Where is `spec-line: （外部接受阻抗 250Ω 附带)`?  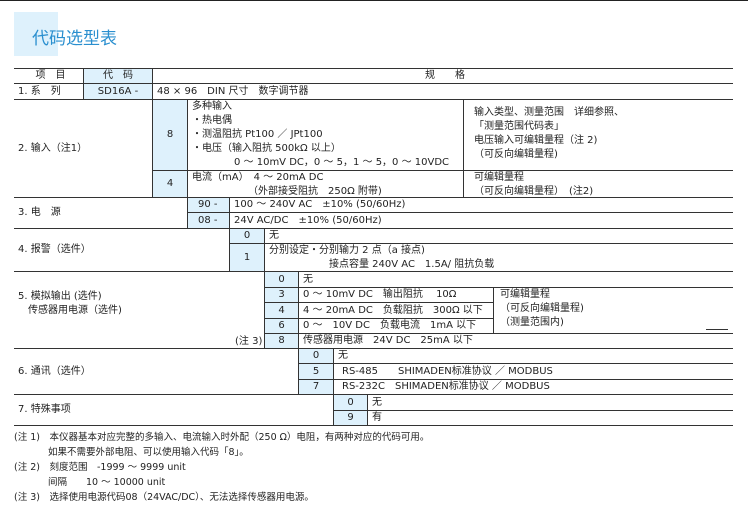 spec-line: （外部接受阻抗 250Ω 附带) is located at coordinates (315, 191).